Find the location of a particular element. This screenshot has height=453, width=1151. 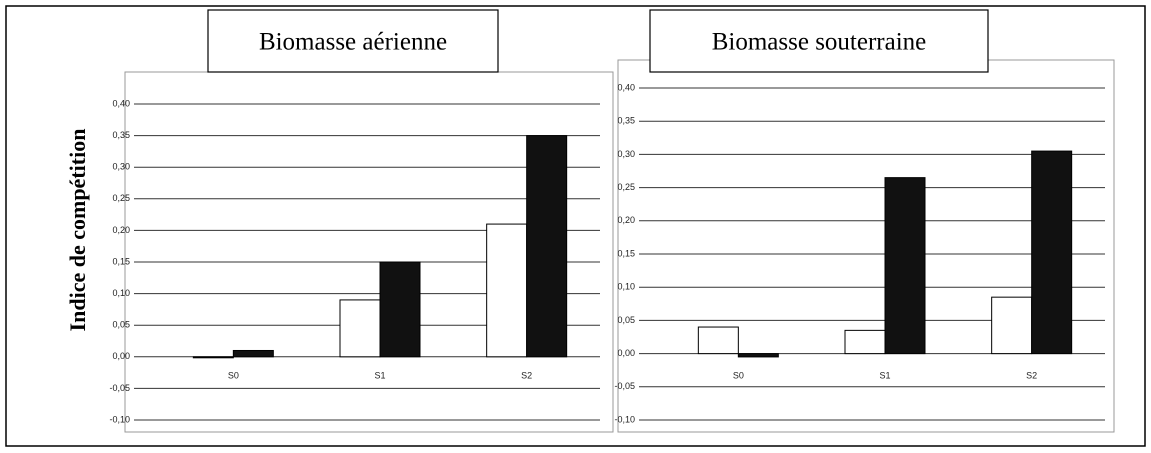

y-axis-label: Indice de compétition is located at coordinates (77, 230).